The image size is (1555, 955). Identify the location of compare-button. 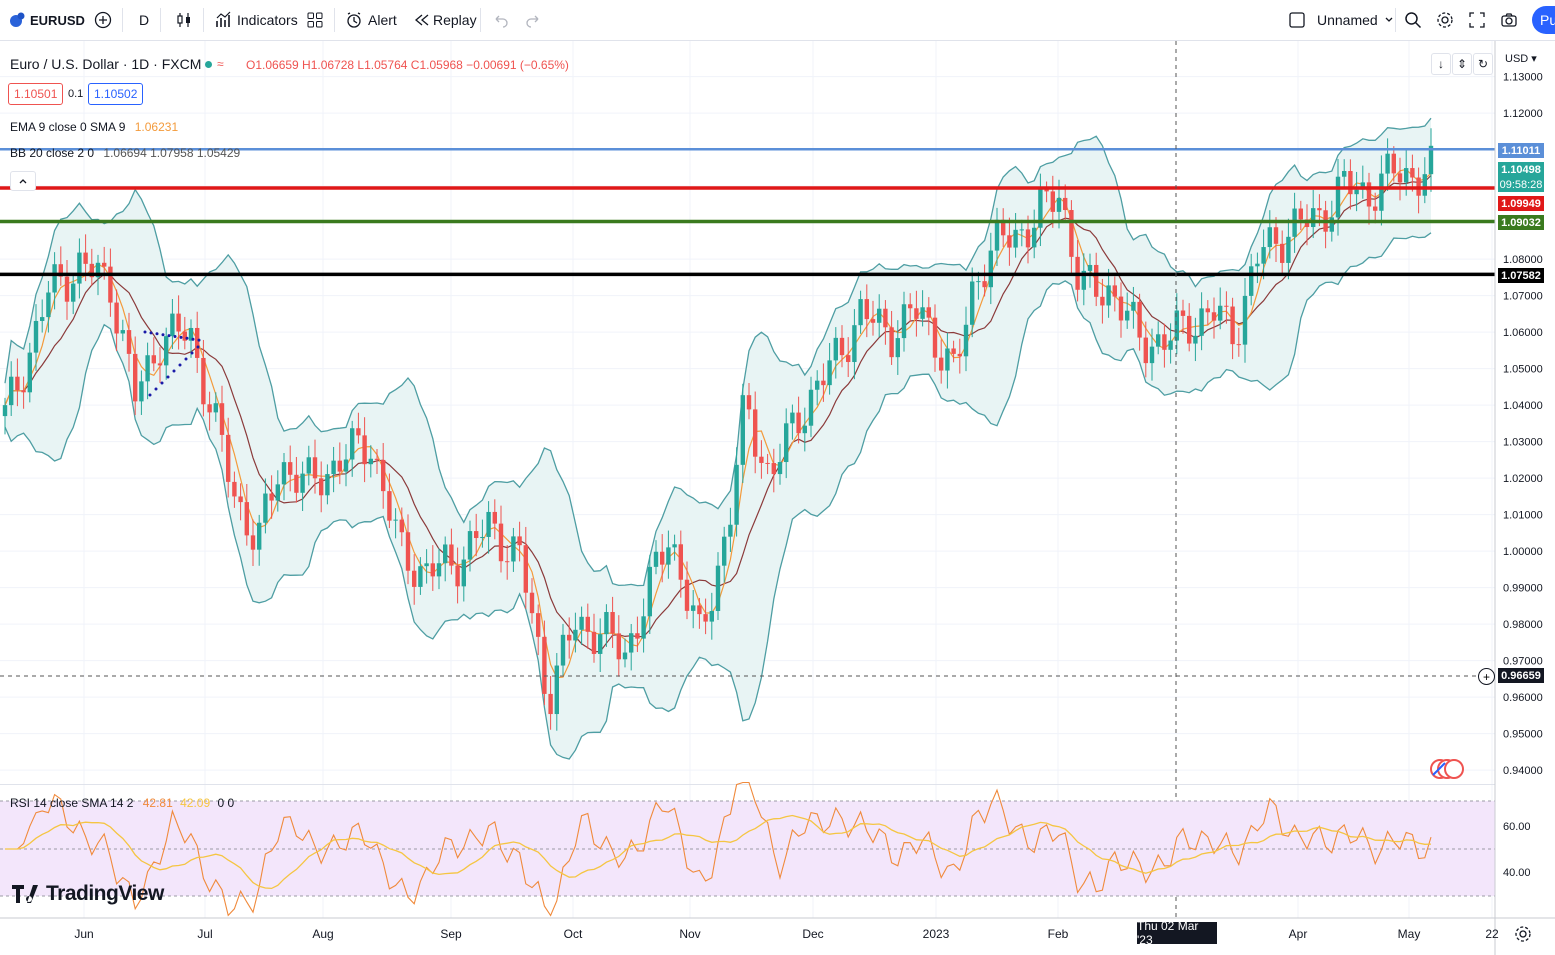
(103, 20).